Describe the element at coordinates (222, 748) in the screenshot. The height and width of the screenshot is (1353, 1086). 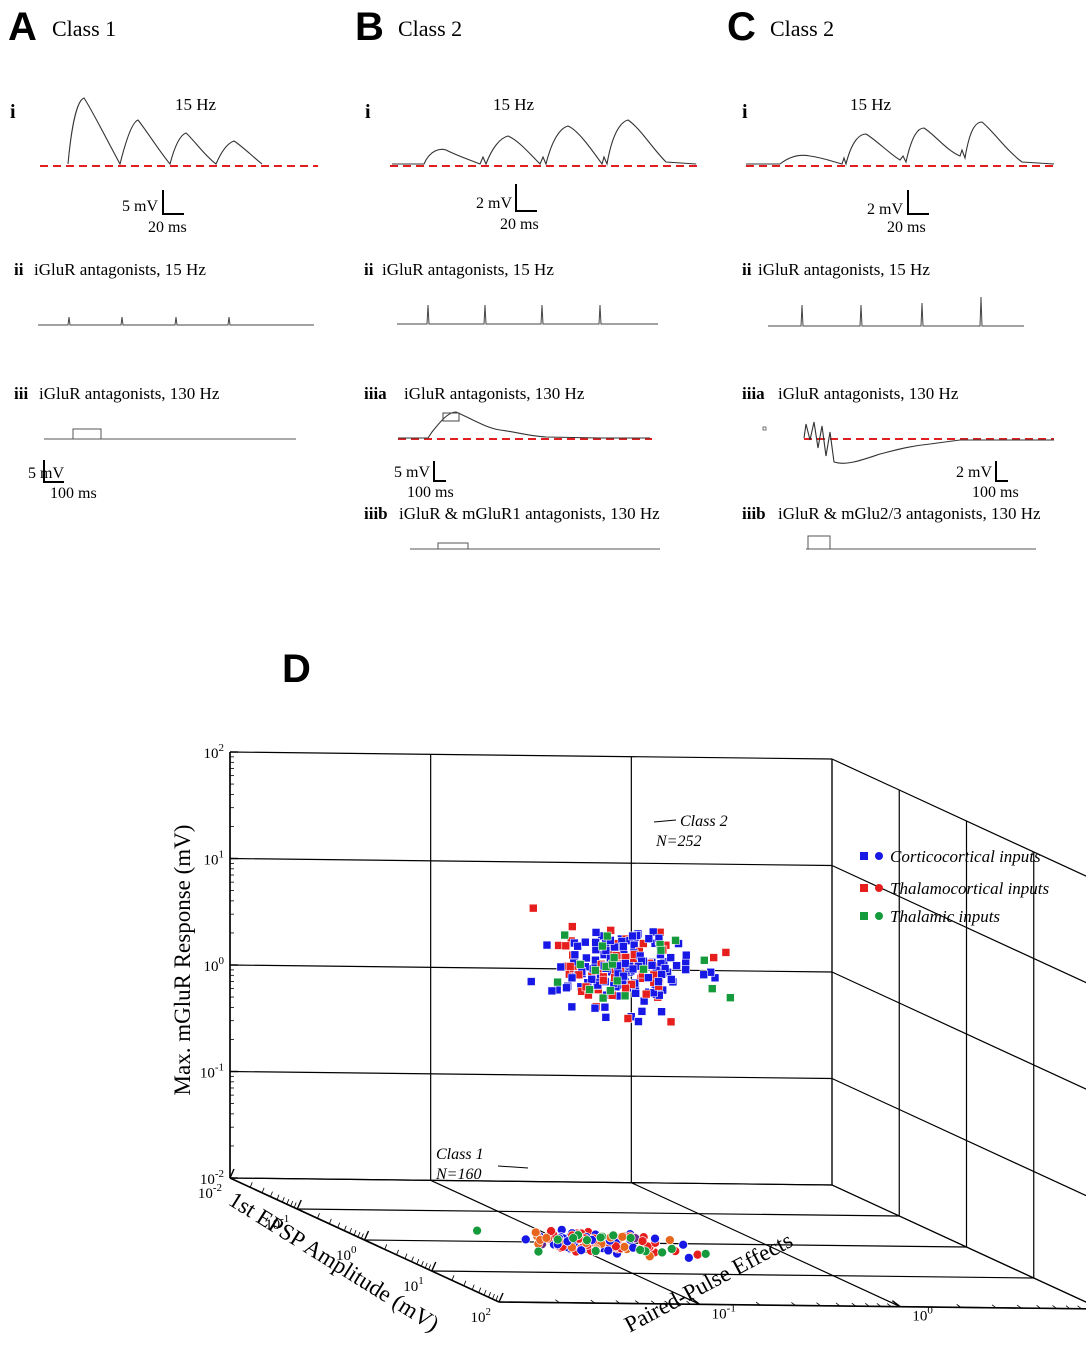
I see `tick-exponent: 2` at that location.